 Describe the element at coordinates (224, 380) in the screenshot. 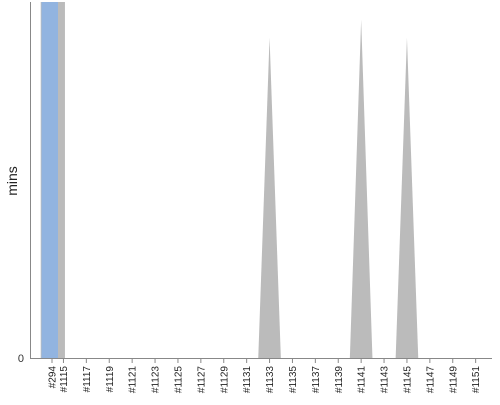

I see `x-tick-label: #1129` at that location.